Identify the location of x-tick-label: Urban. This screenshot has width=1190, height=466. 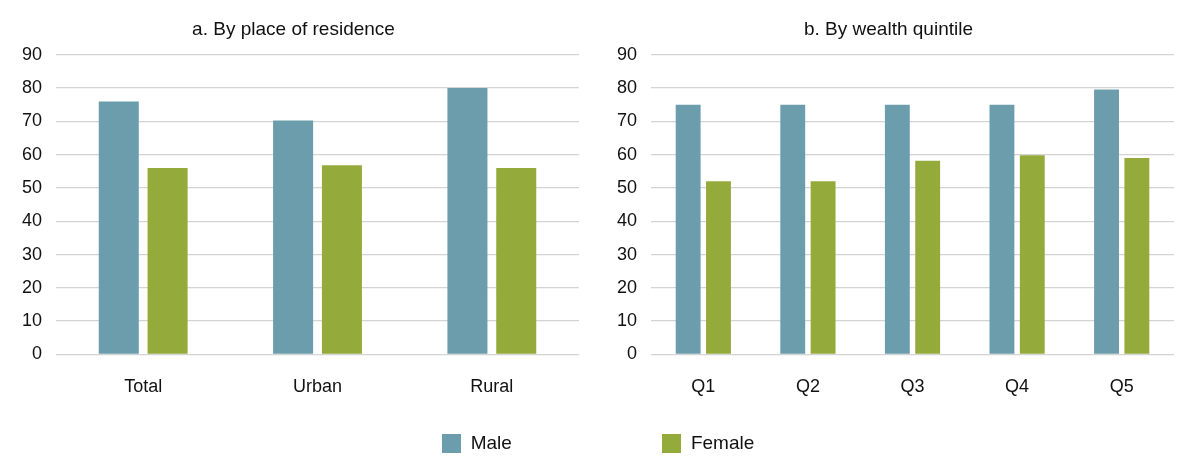
(318, 386).